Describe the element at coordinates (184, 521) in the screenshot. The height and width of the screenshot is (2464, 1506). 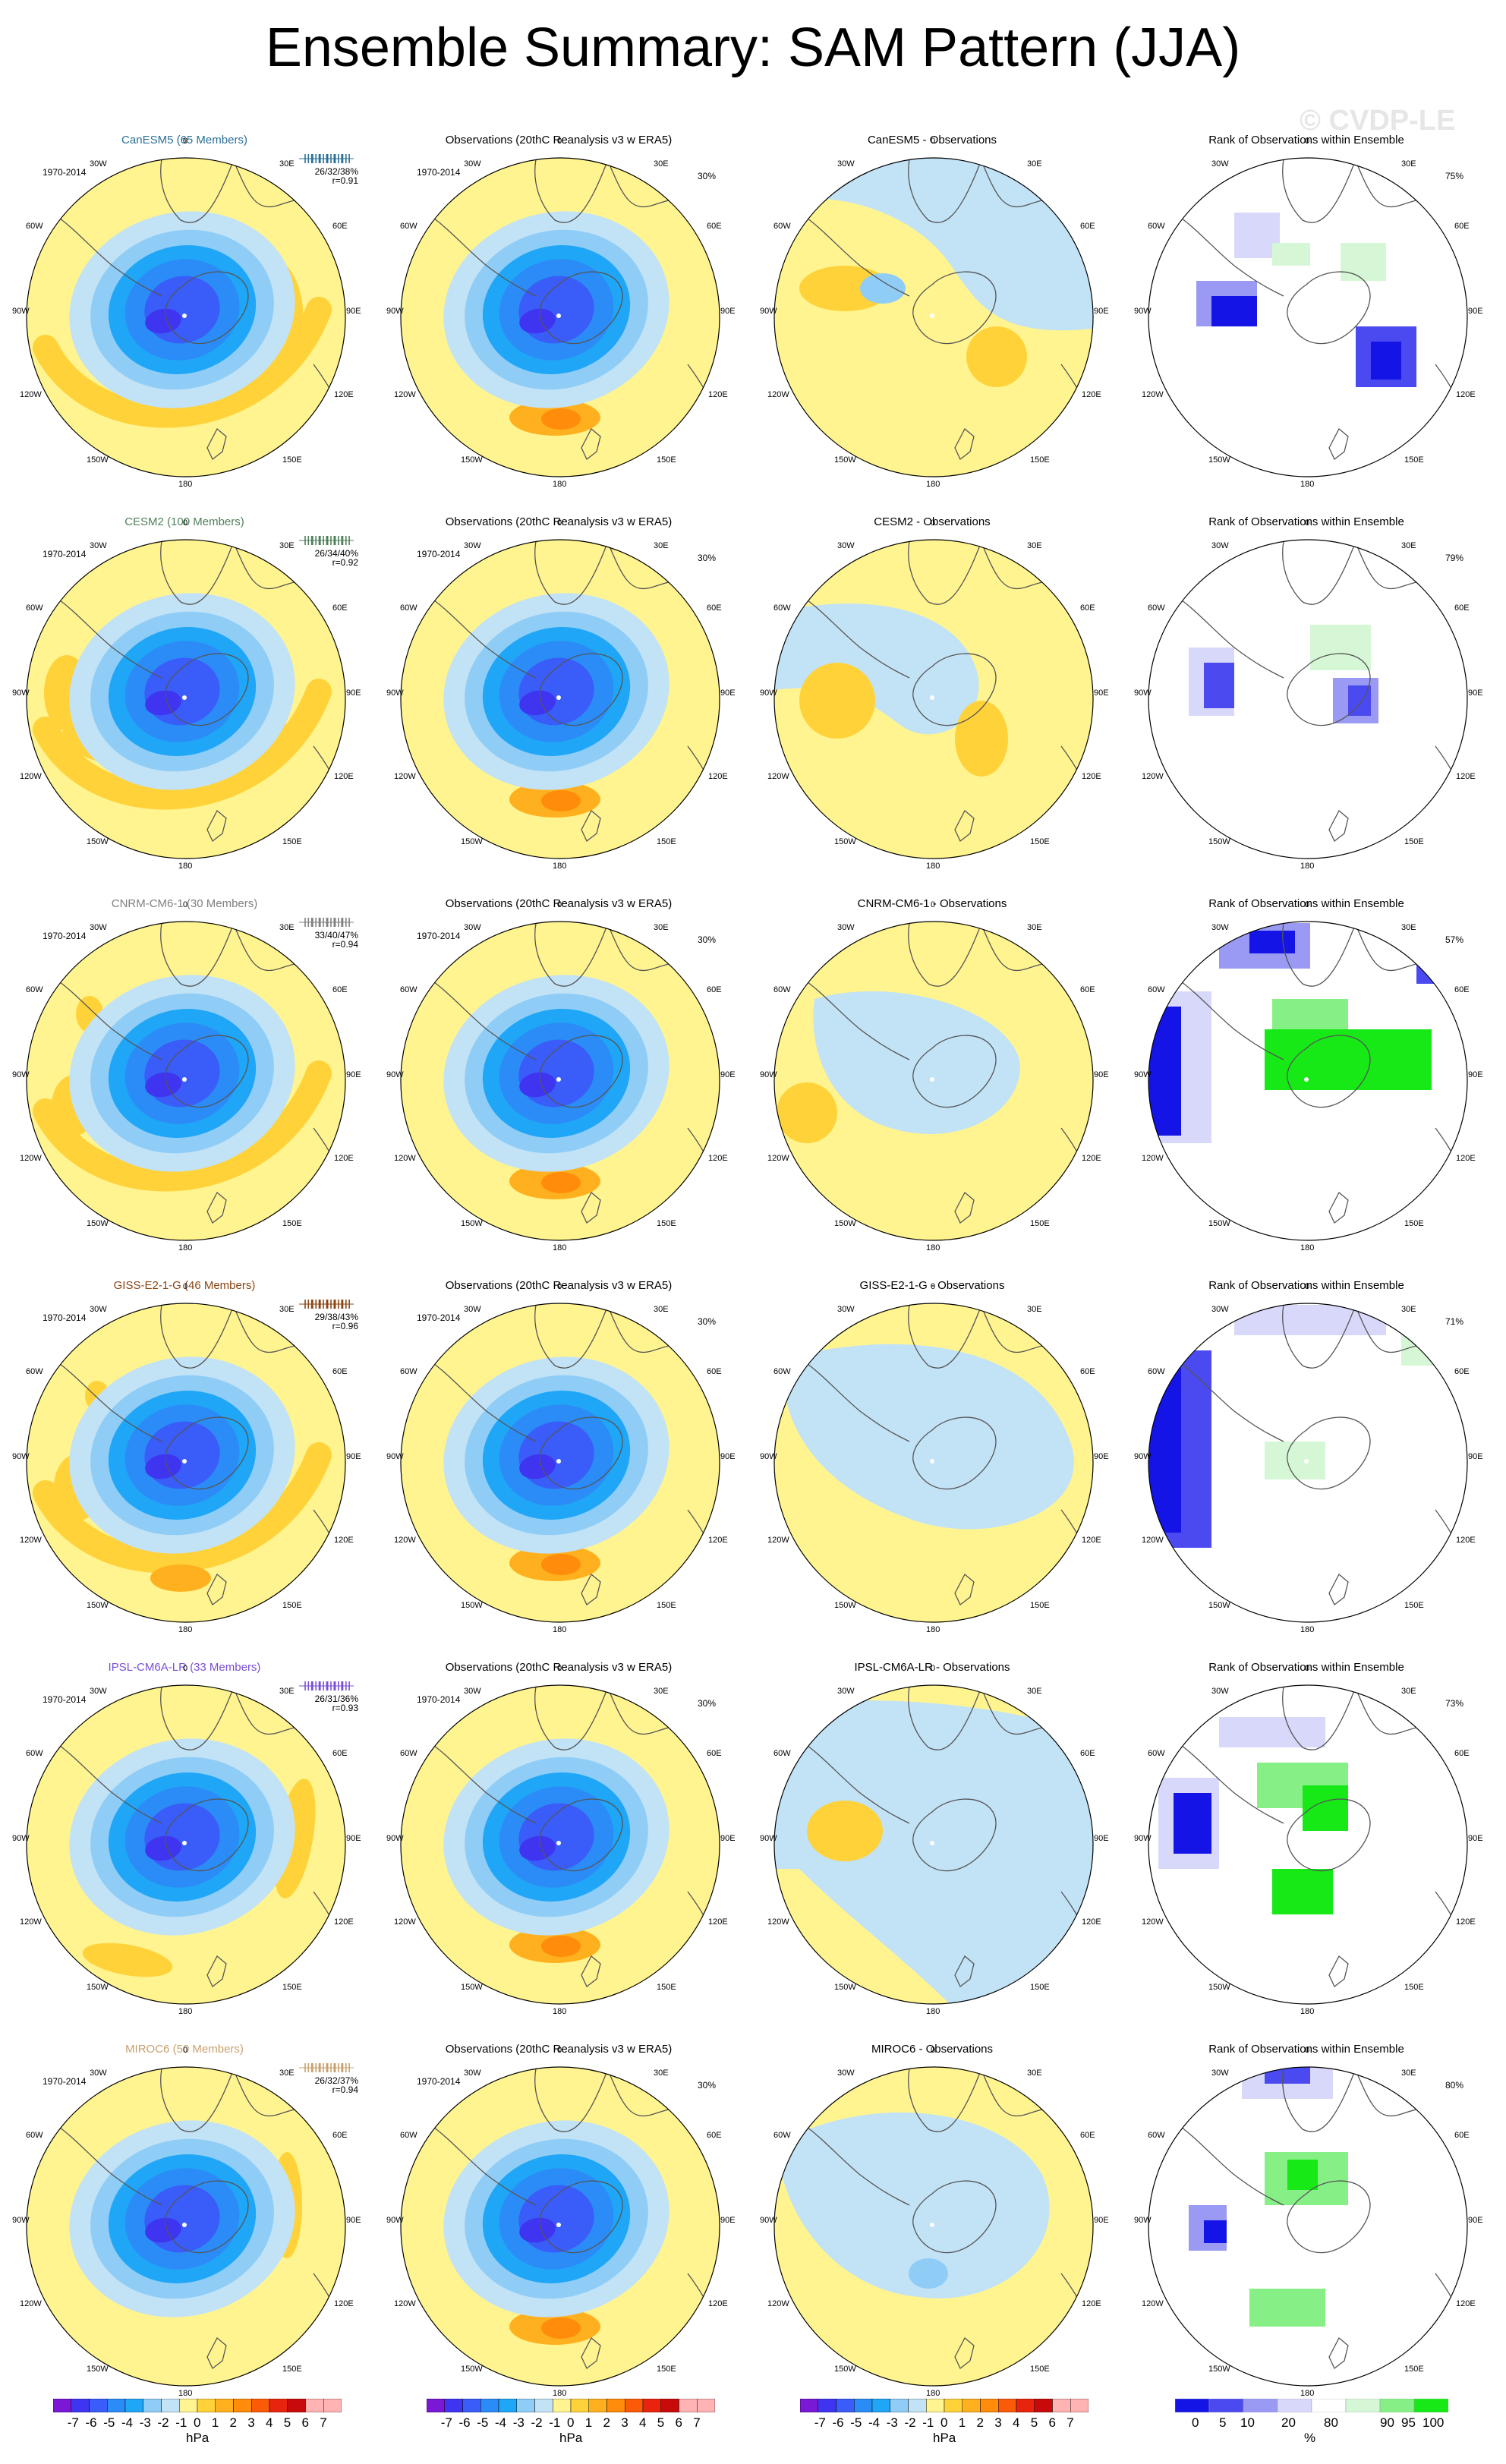
I see `model-title: CESM2 (100 Members)` at that location.